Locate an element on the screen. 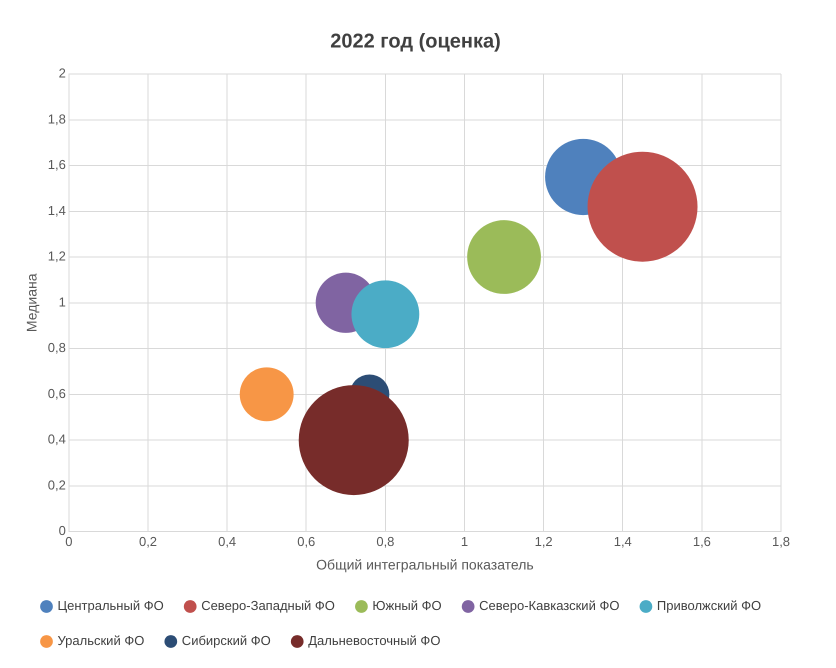  y-tick-label: 1,2 is located at coordinates (57, 256).